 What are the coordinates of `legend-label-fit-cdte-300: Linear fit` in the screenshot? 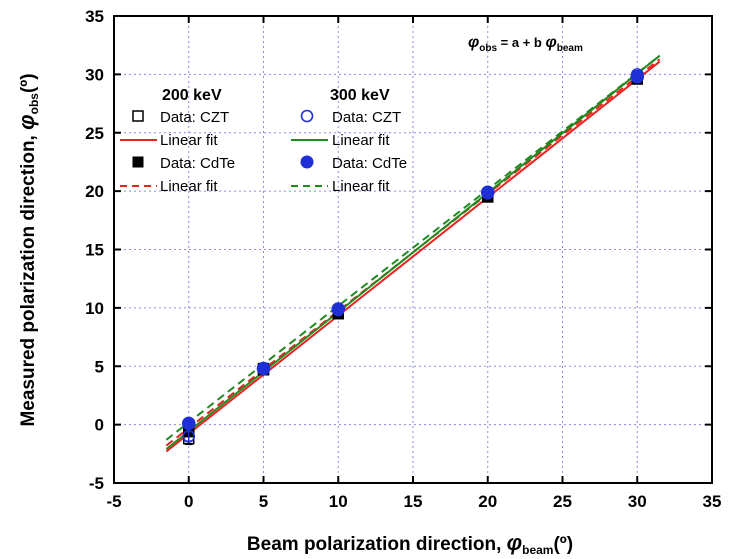 It's located at (361, 186).